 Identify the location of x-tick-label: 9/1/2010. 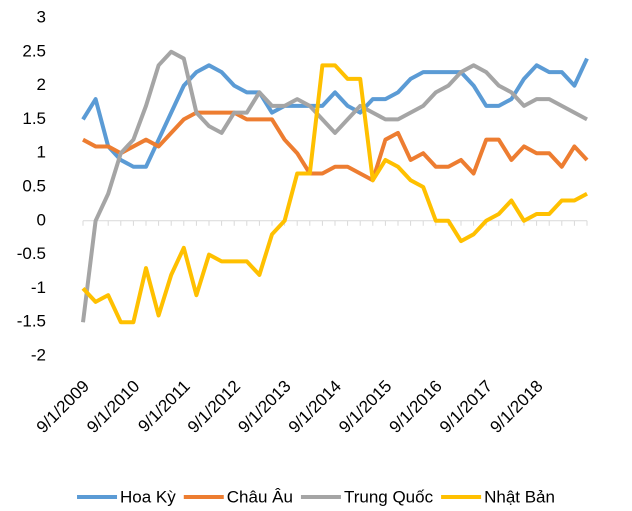
(113, 407).